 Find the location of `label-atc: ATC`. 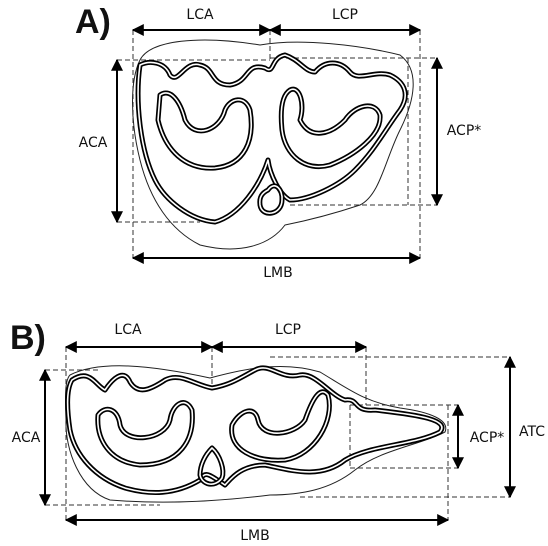

label-atc: ATC is located at coordinates (532, 432).